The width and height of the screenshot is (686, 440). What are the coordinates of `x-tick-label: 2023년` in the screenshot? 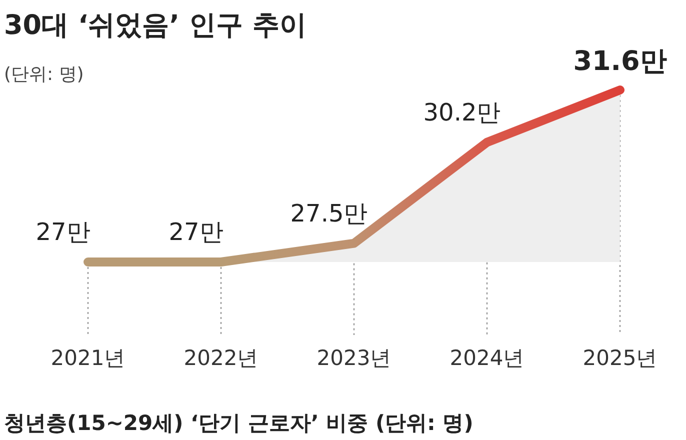 It's located at (354, 358).